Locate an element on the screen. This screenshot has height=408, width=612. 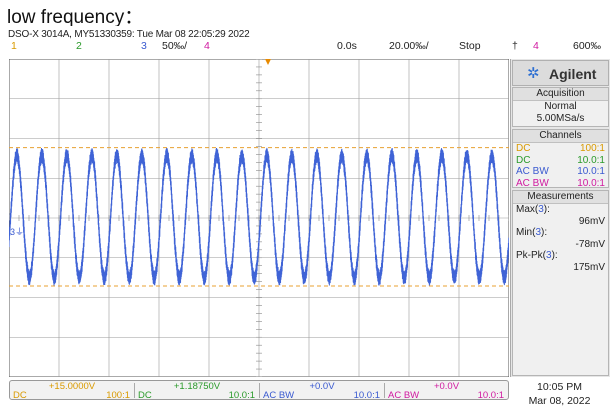
trigger-channel: 4 is located at coordinates (536, 46).